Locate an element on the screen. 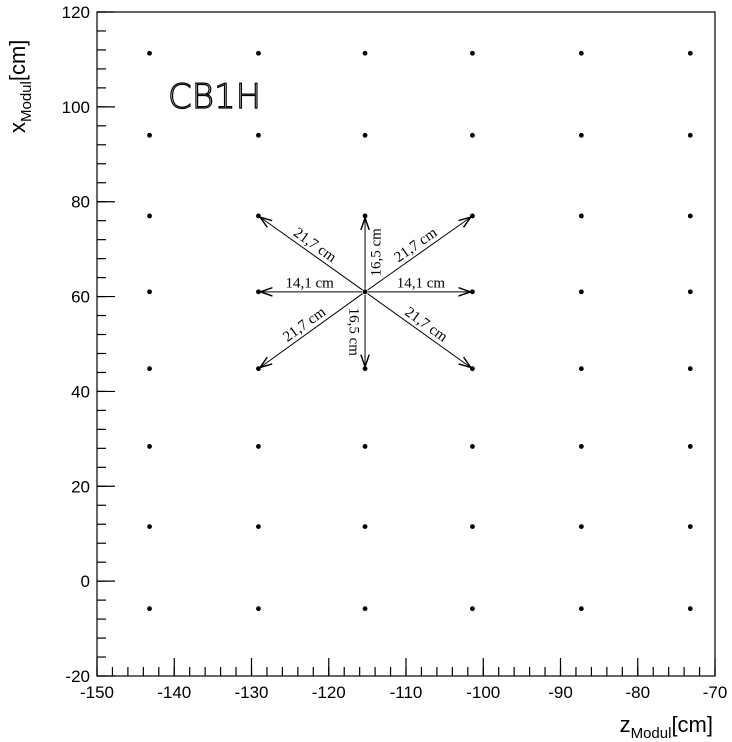  y-tick-label: 60 is located at coordinates (80, 297).